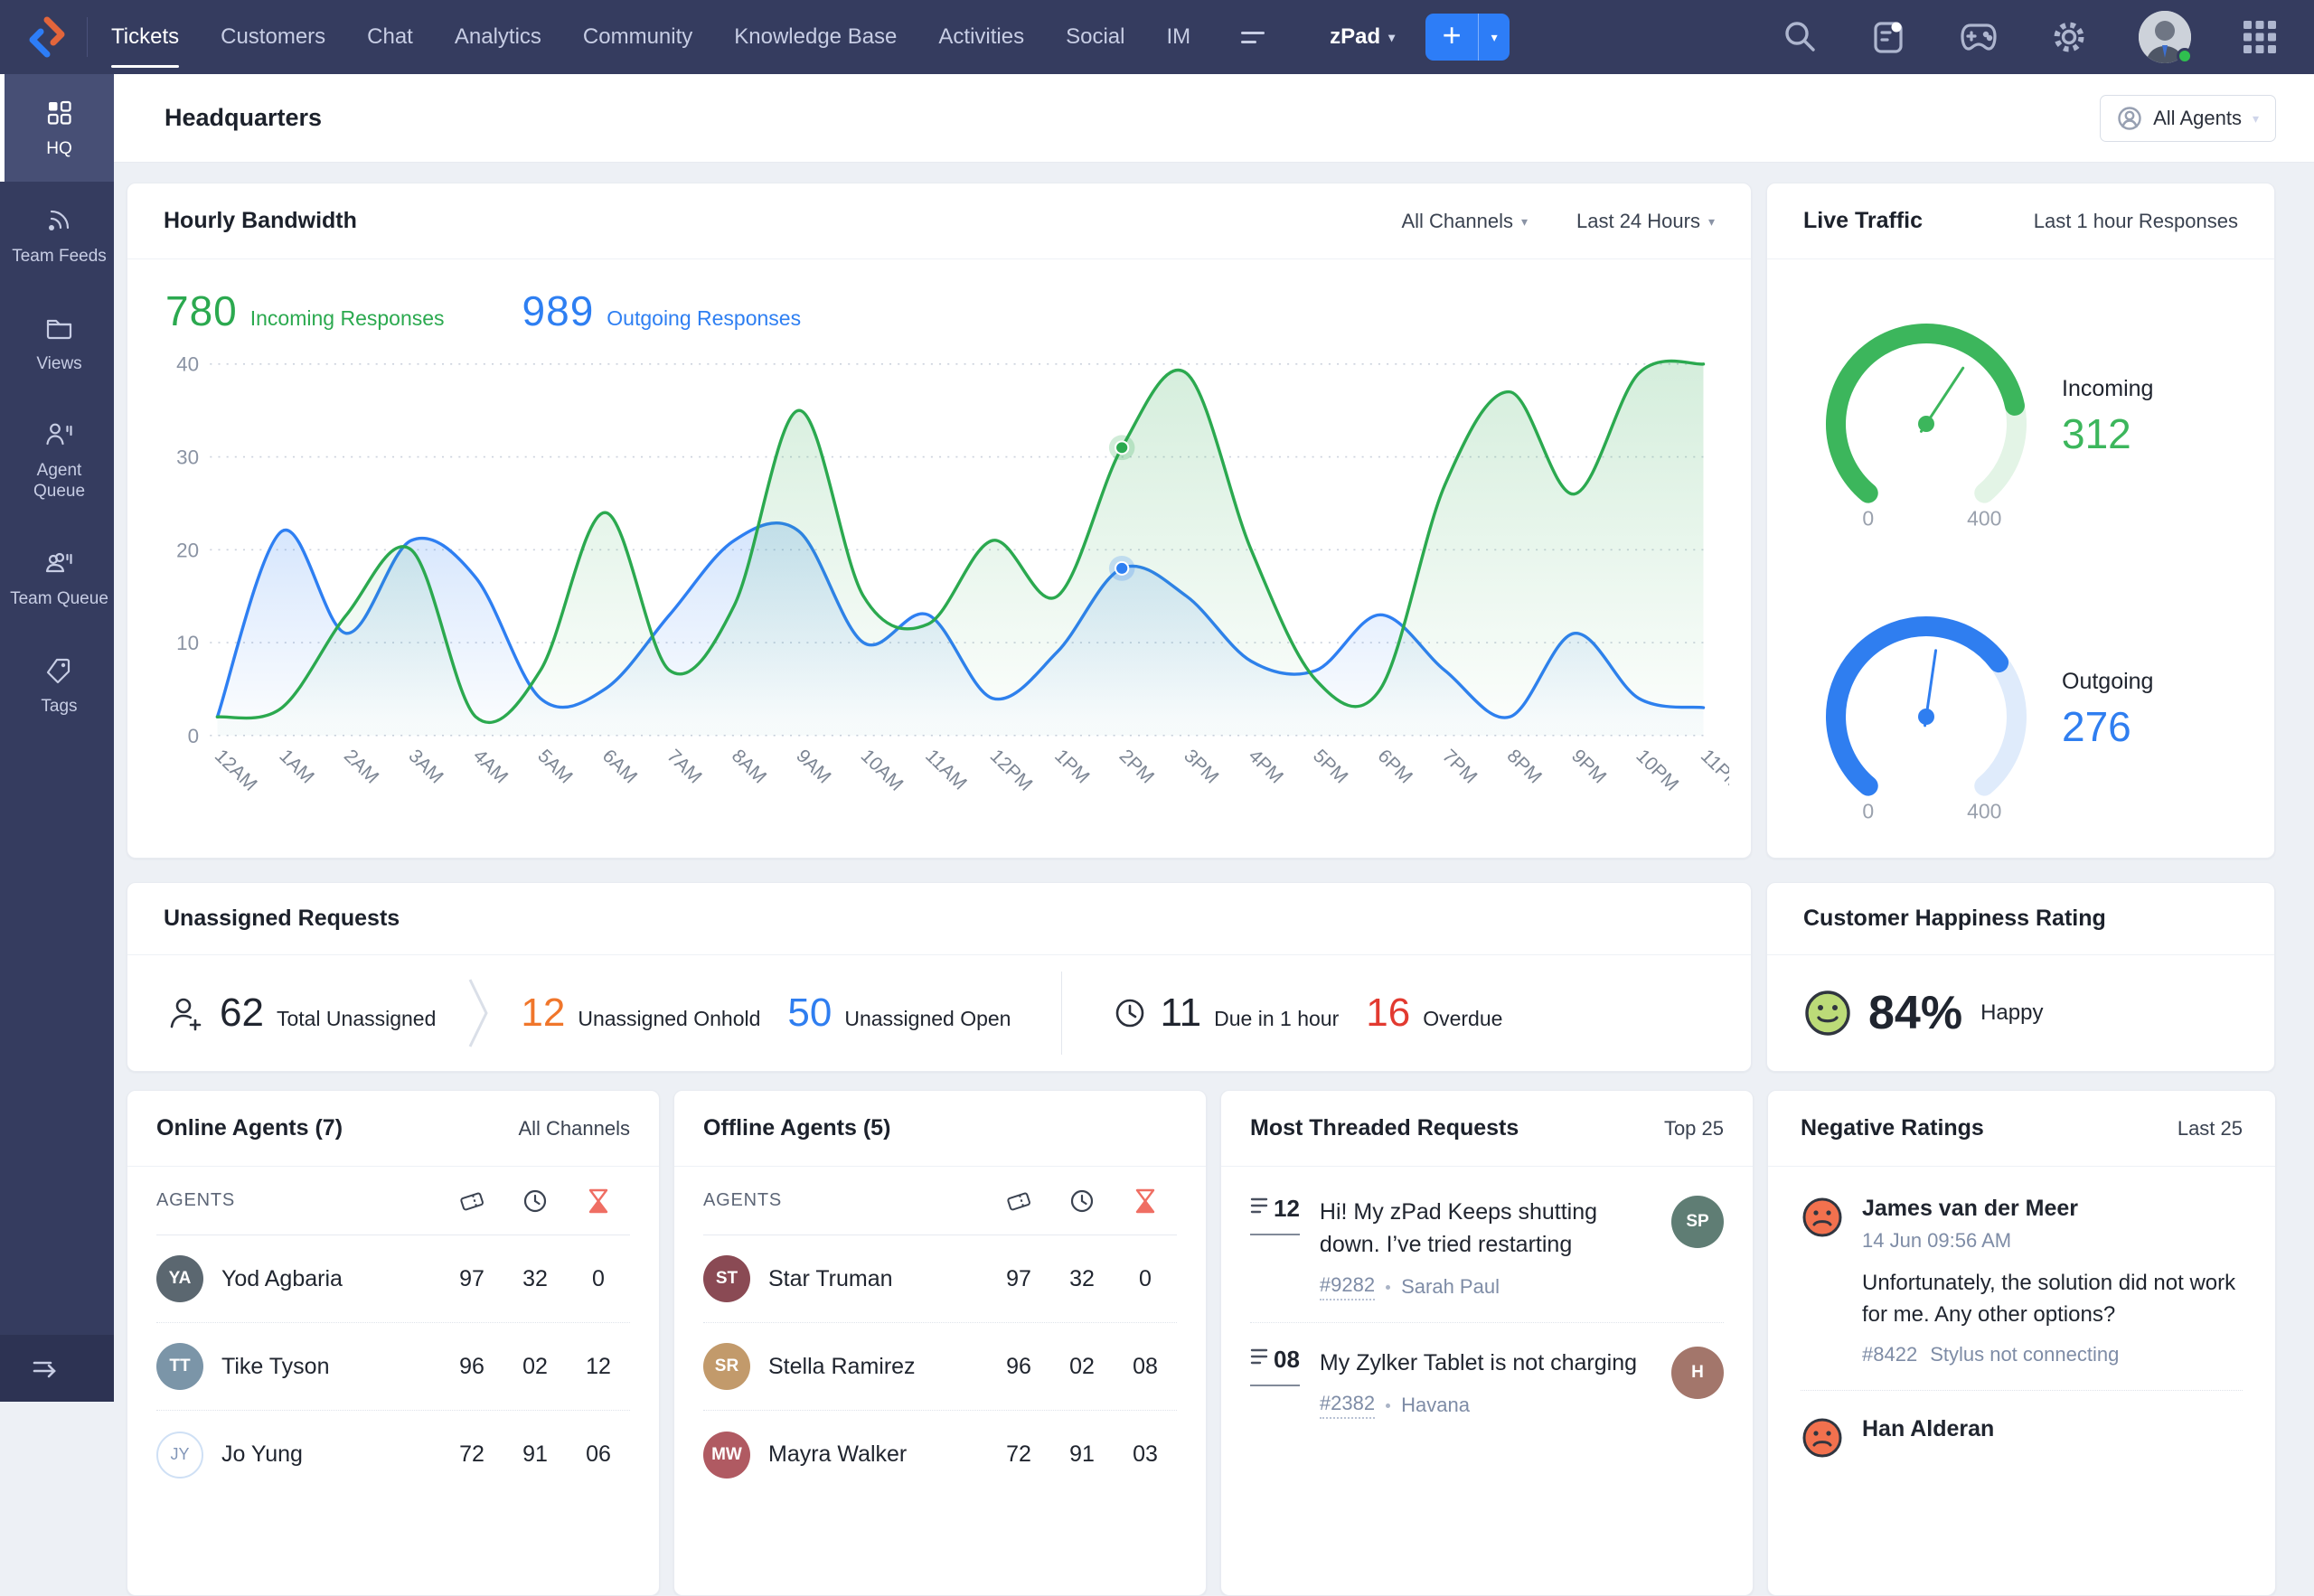 This screenshot has width=2314, height=1596. I want to click on stat-value: 12, so click(543, 1013).